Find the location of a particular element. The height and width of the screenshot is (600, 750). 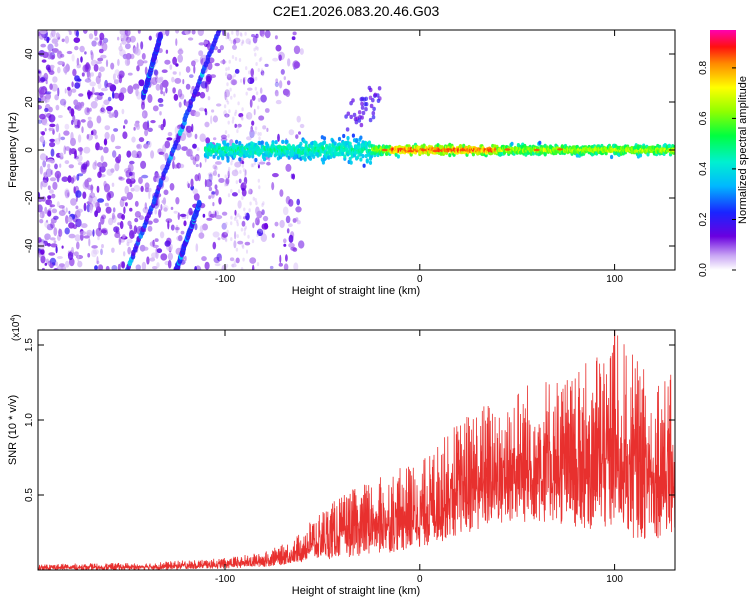

snr-xlabel: Height of straight line (km) is located at coordinates (356, 591).